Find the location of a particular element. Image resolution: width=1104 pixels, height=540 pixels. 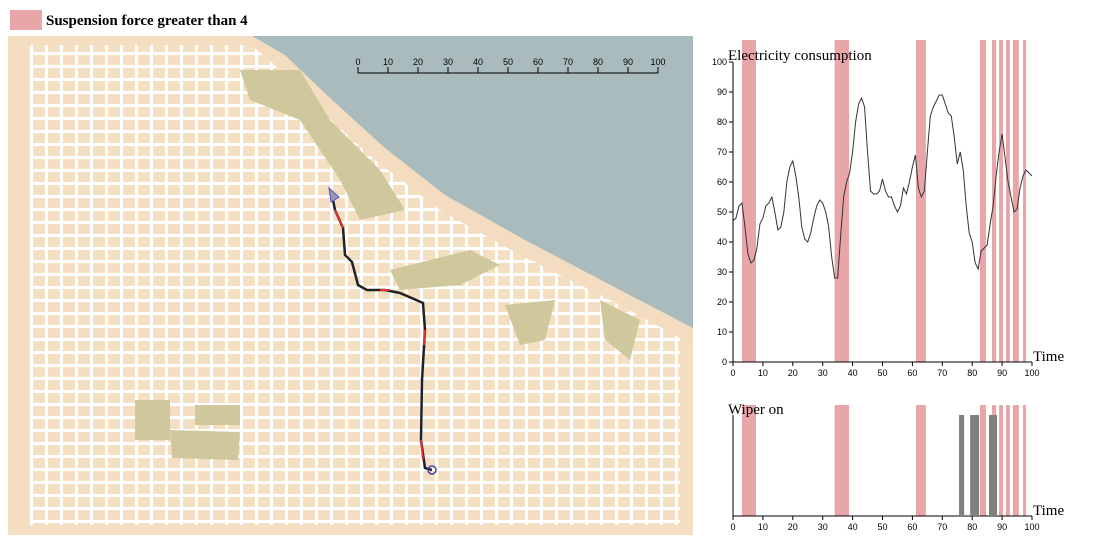

chart-title: Electricity consumption is located at coordinates (800, 56).